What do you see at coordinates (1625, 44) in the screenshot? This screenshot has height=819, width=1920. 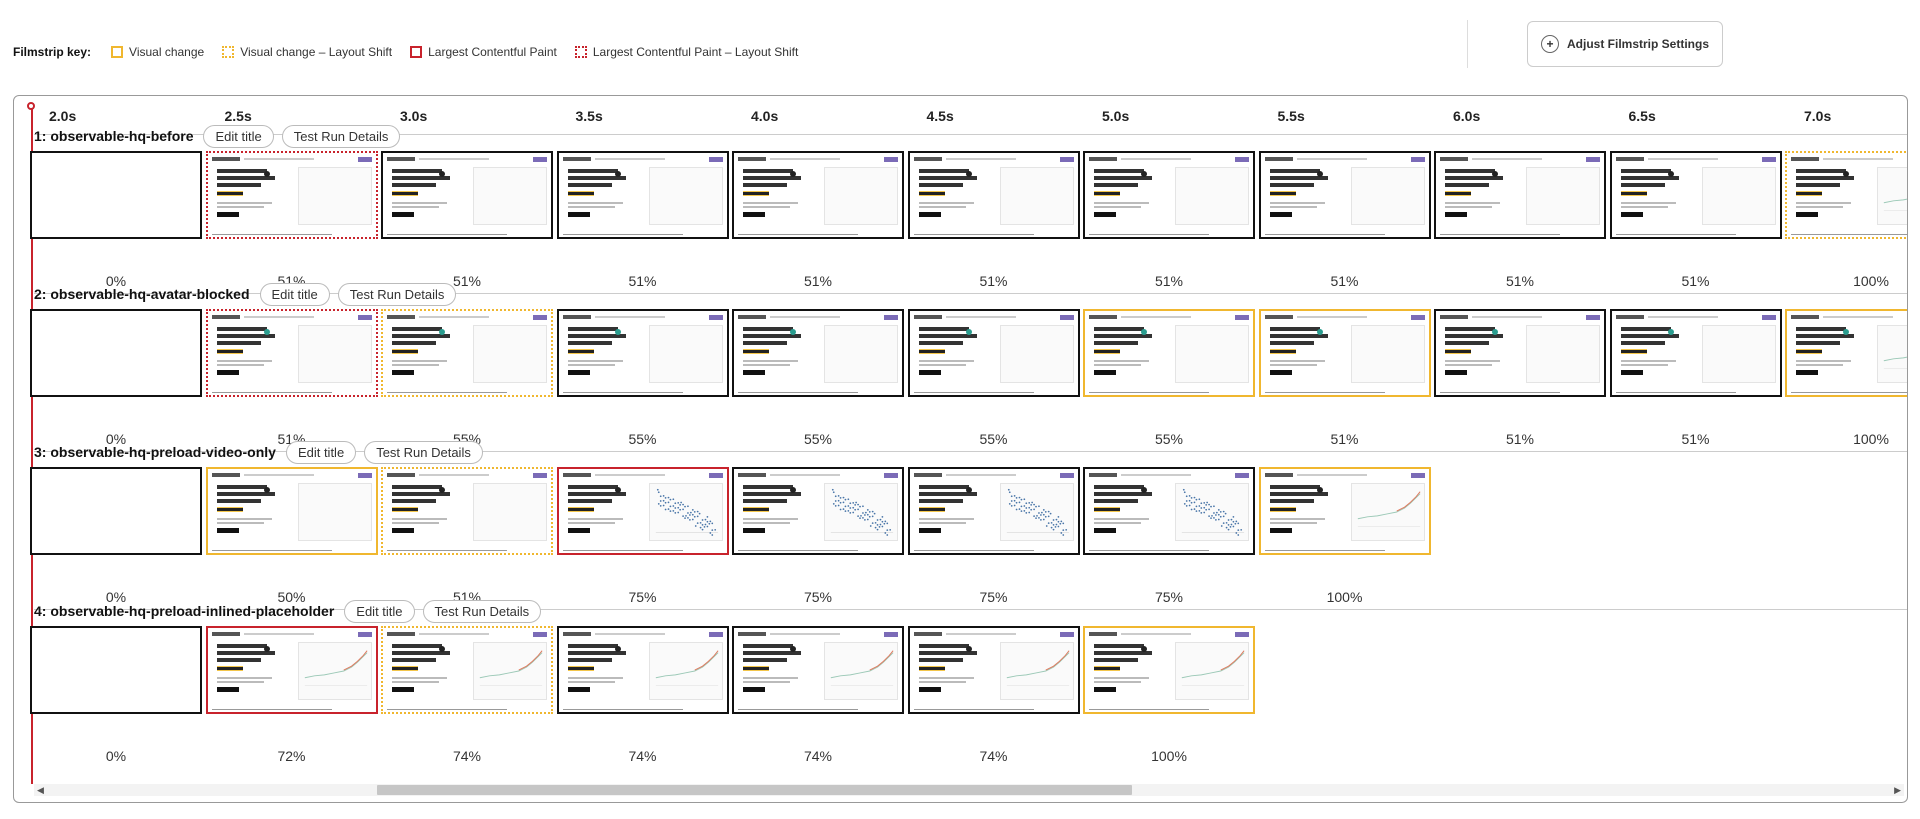 I see `adjust-filmstrip-settings-button: + Adjust Filmstrip Settings` at bounding box center [1625, 44].